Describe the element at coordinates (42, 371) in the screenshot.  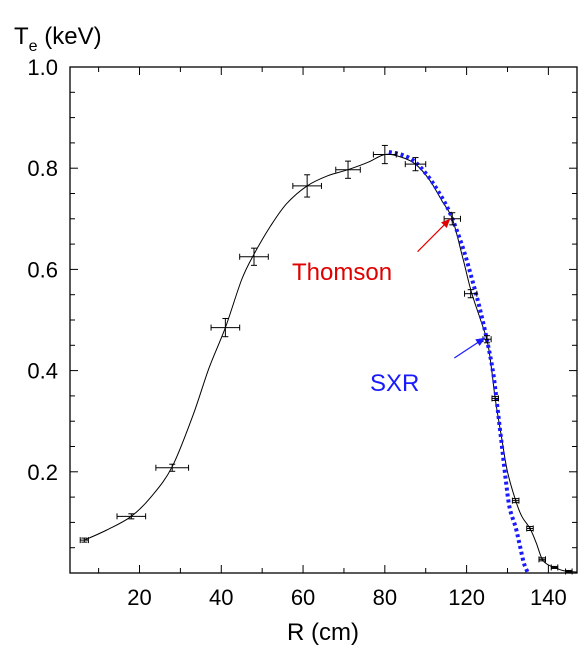
I see `y-tick-label: 0.4` at that location.